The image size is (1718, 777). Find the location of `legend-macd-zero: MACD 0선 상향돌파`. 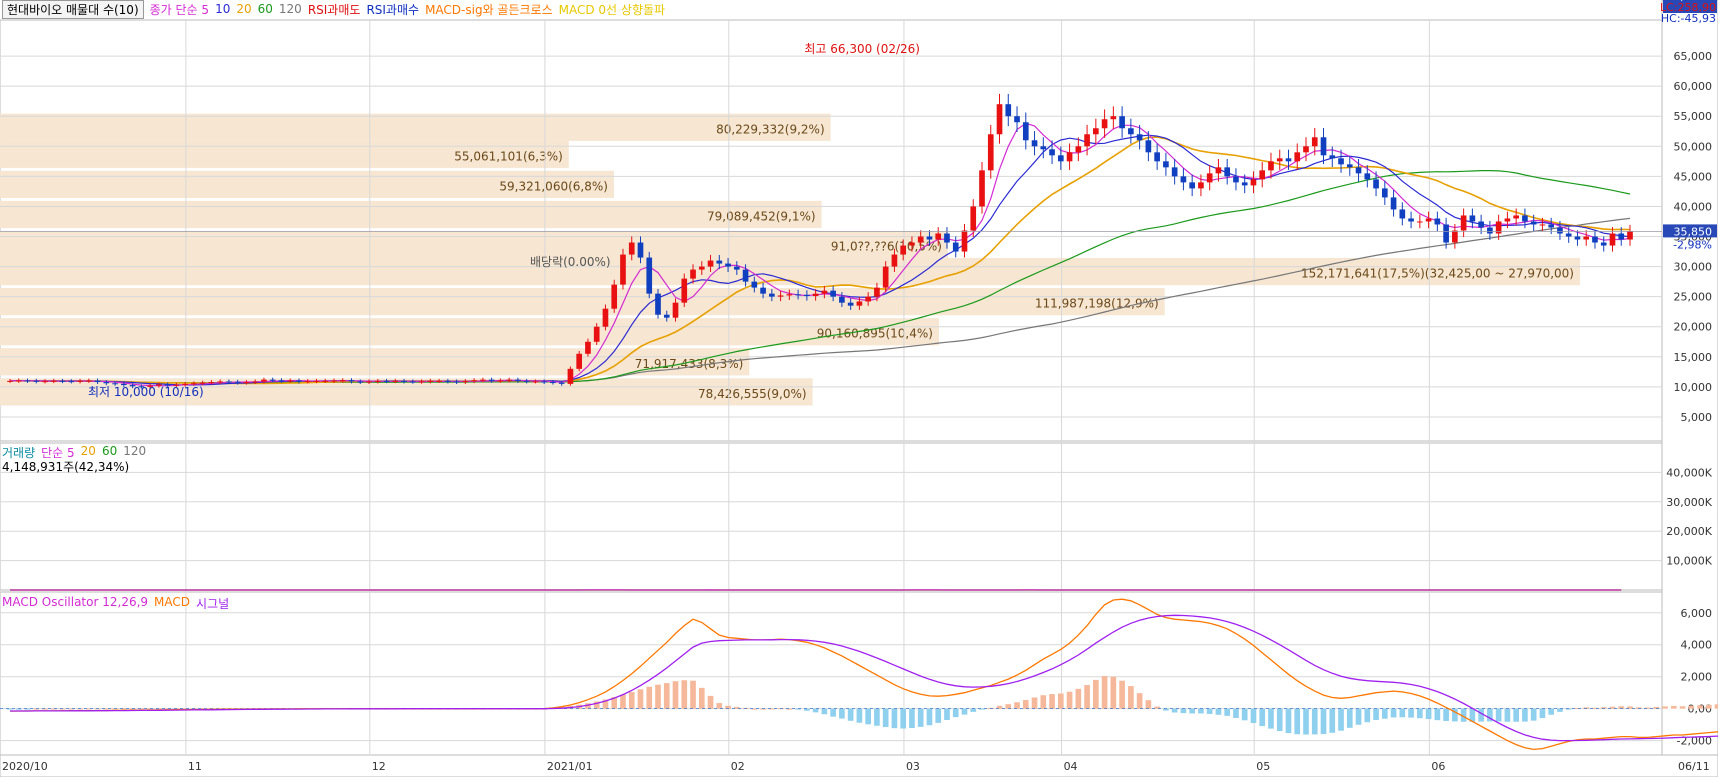

legend-macd-zero: MACD 0선 상향돌파 is located at coordinates (612, 9).